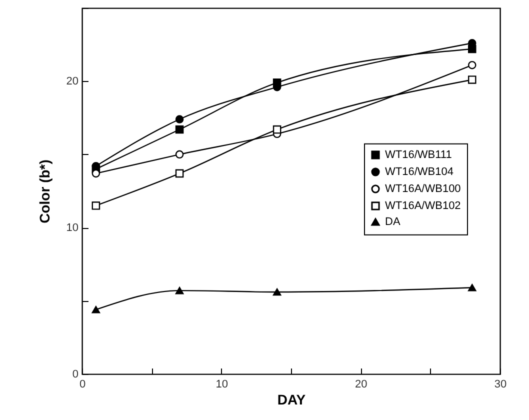 The width and height of the screenshot is (529, 420). I want to click on x-axis-title: DAY, so click(291, 400).